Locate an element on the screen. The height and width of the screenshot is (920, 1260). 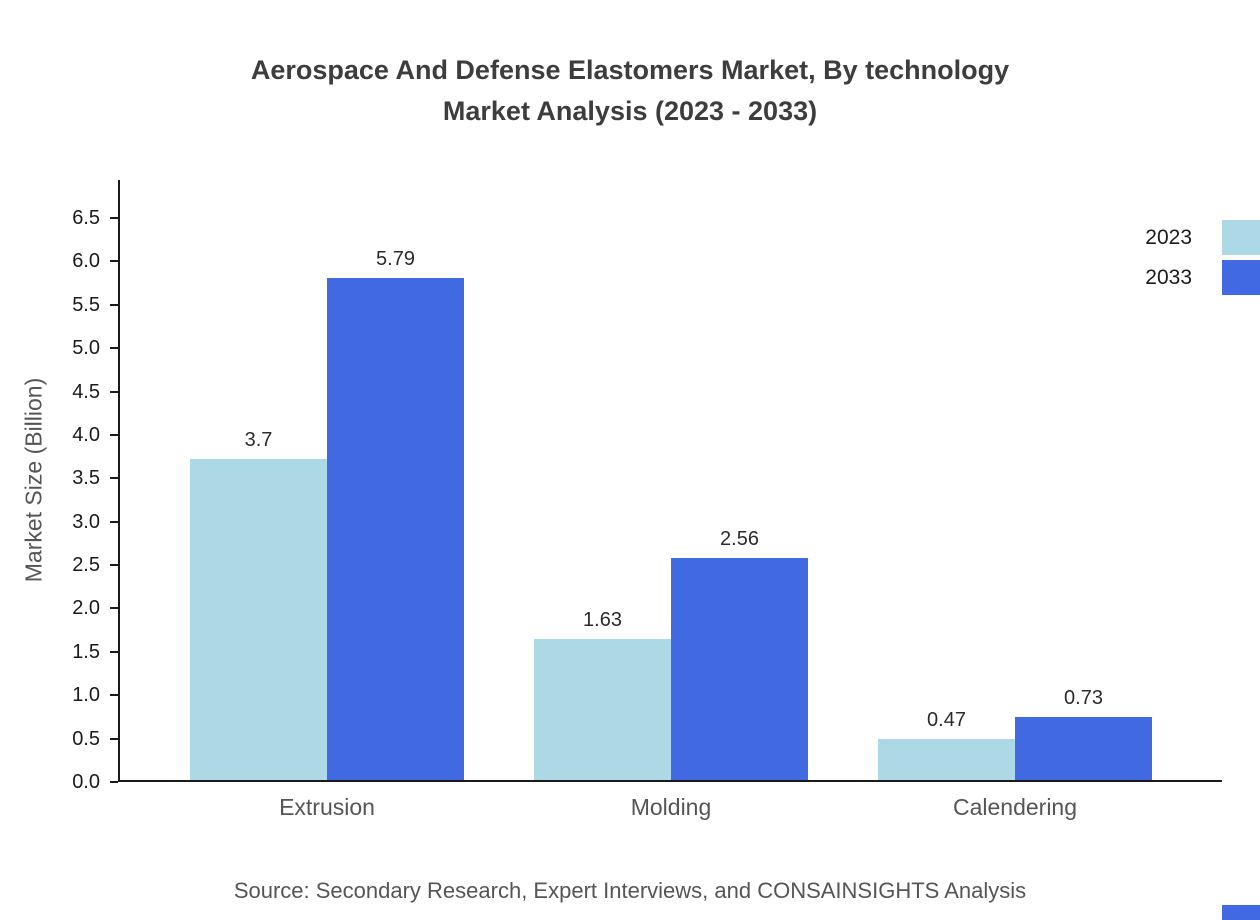
bar-value-label: 3.7 is located at coordinates (258, 440).